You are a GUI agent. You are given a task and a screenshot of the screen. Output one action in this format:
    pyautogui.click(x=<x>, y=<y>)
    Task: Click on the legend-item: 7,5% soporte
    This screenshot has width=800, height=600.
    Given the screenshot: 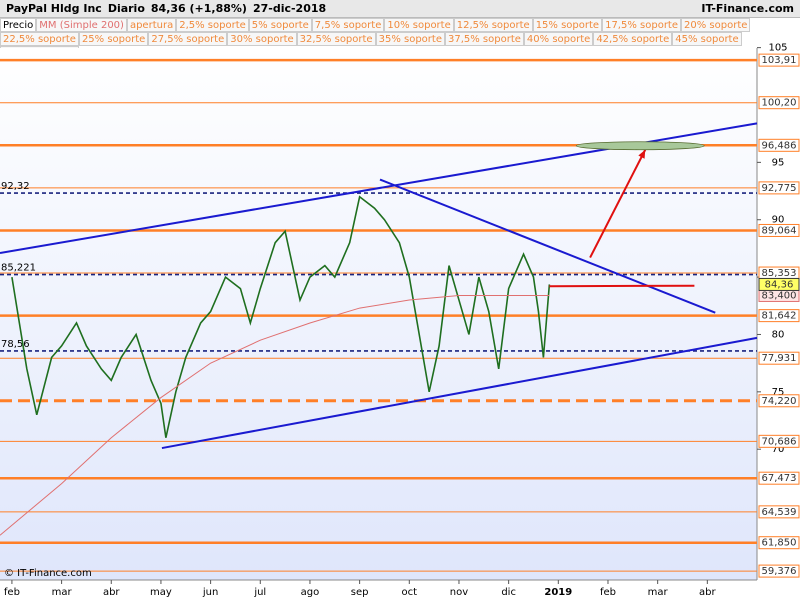 What is the action you would take?
    pyautogui.click(x=348, y=25)
    